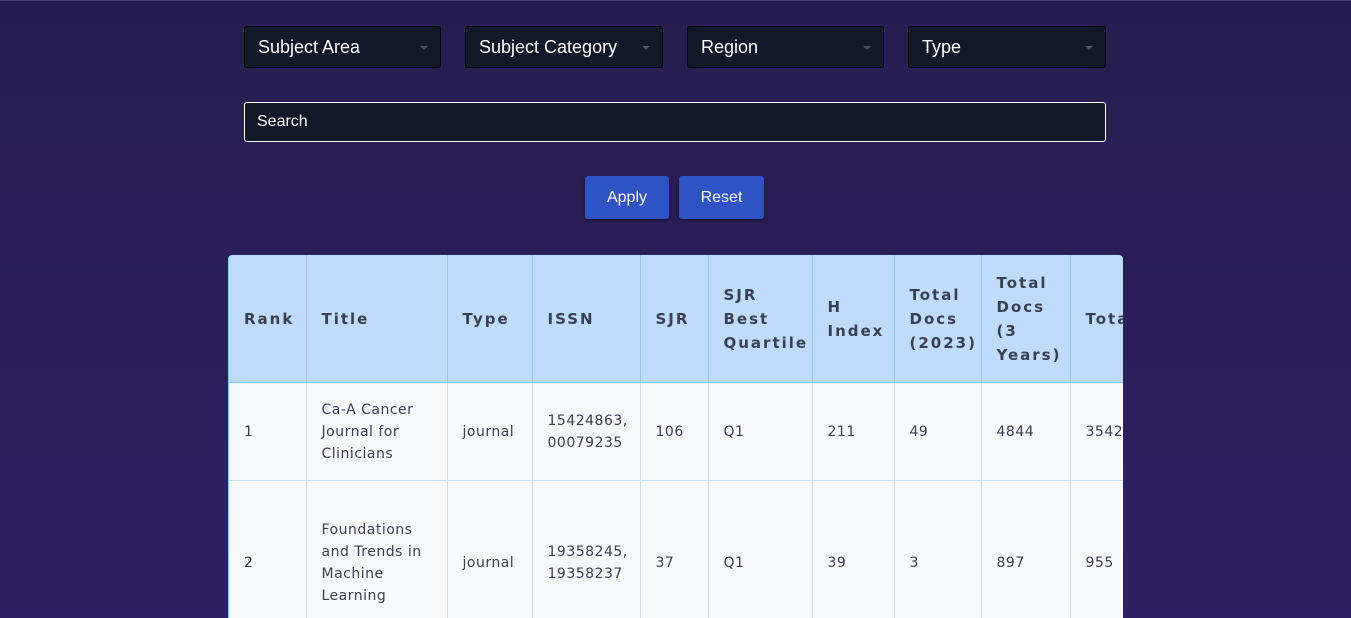 Image resolution: width=1351 pixels, height=618 pixels. I want to click on region-select-label: Region, so click(730, 47).